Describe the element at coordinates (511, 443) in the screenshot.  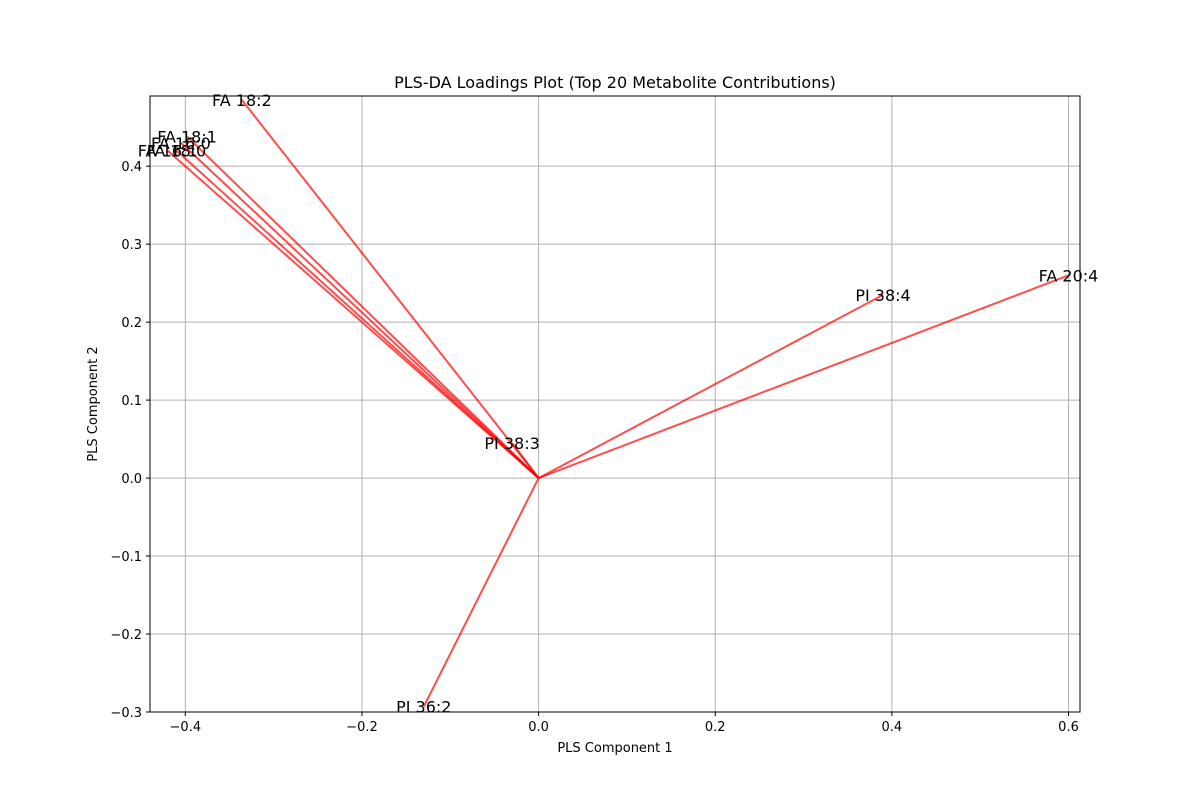
I see `vector-label: PI 38:3` at that location.